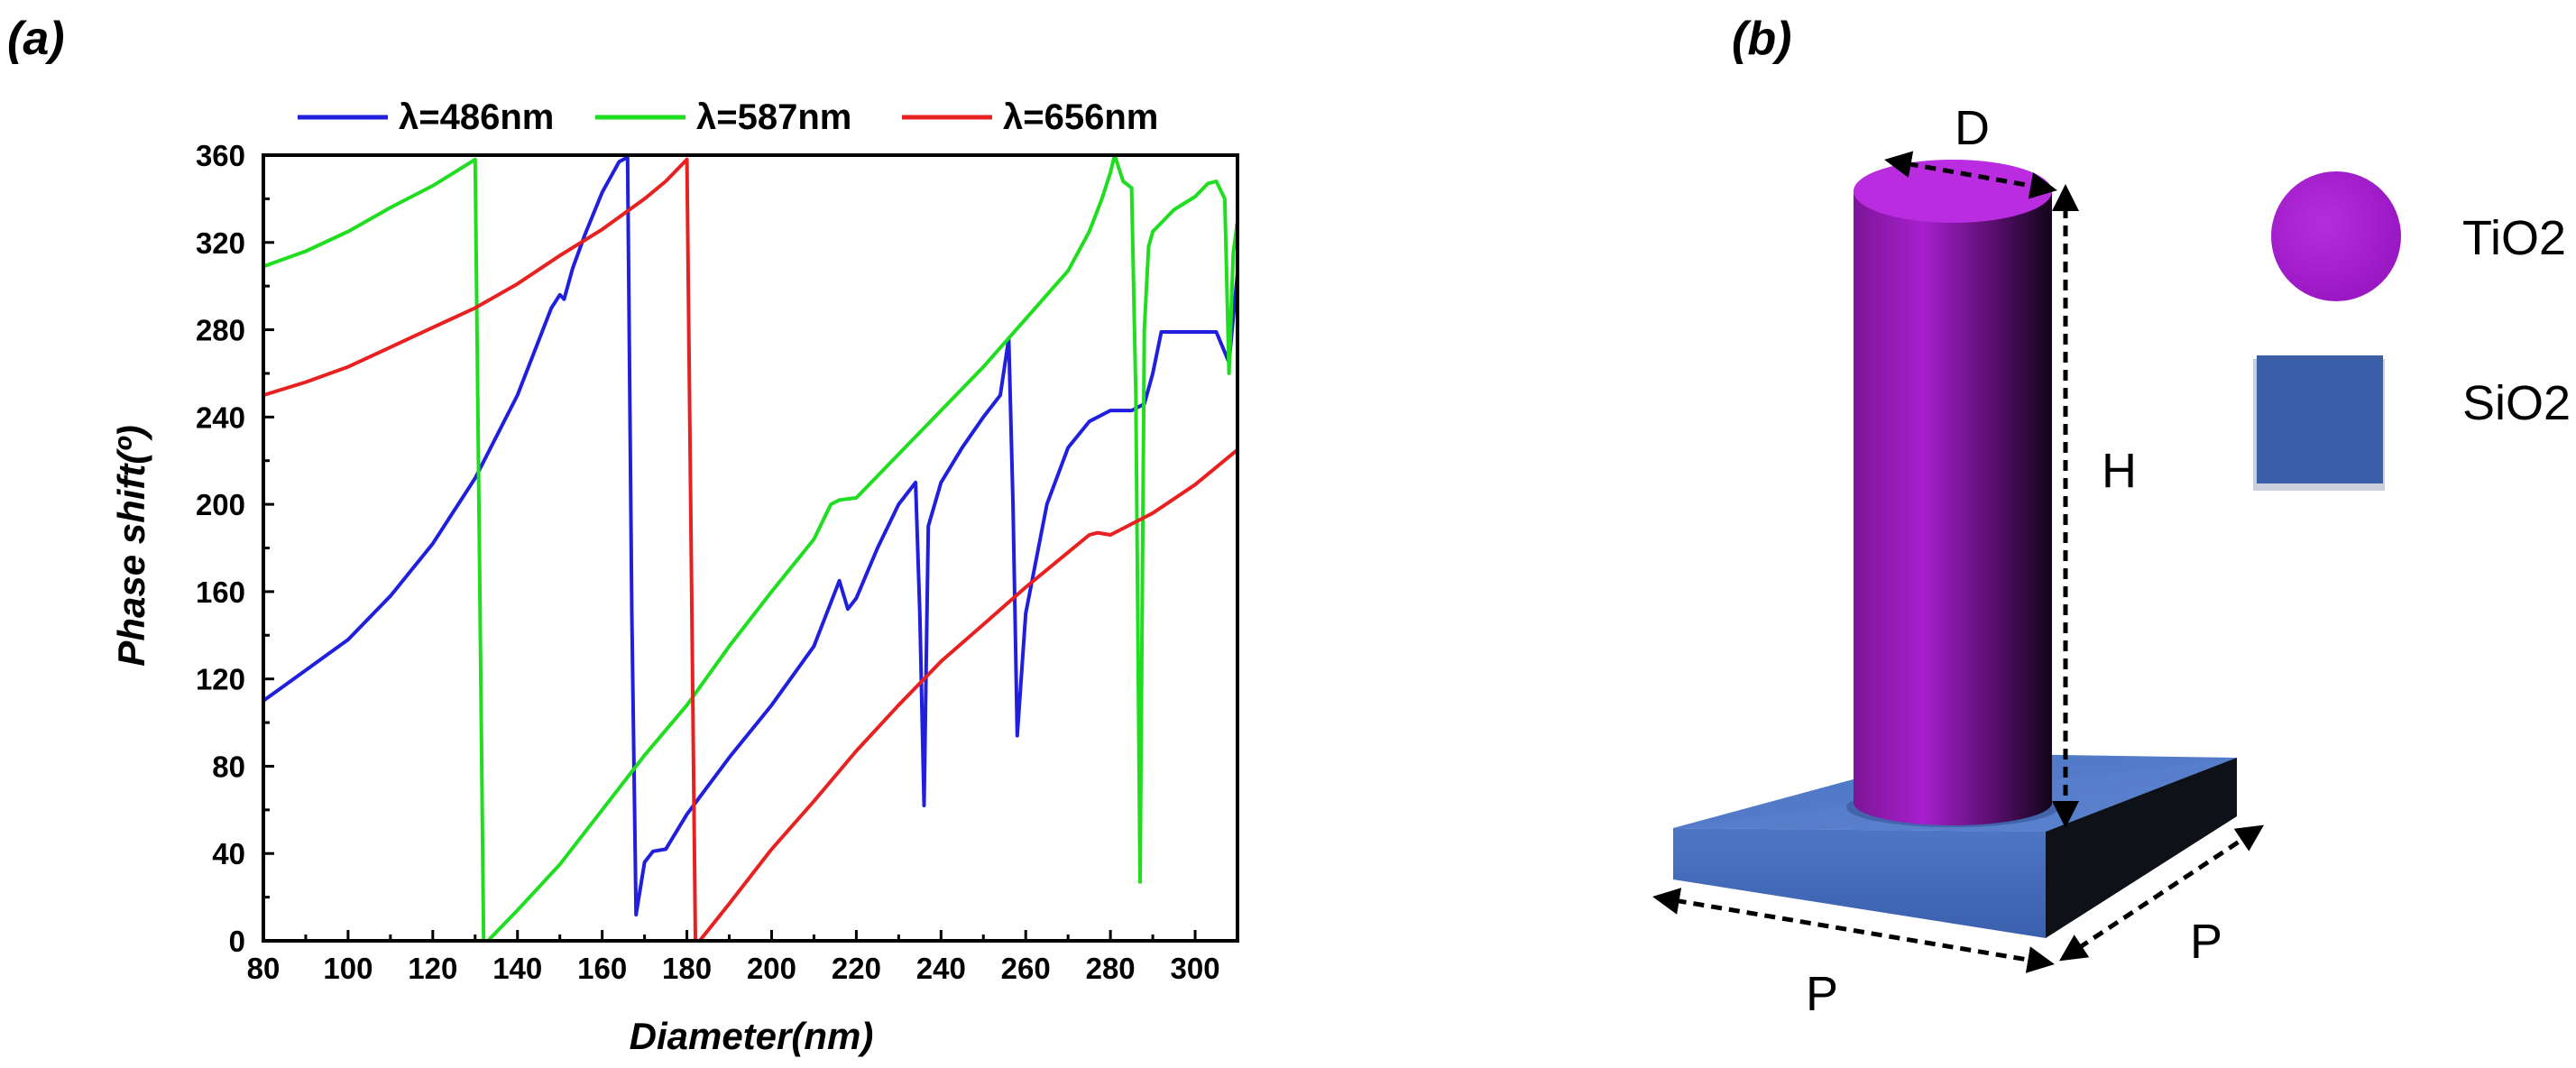 Image resolution: width=2576 pixels, height=1068 pixels. I want to click on y-tick-label: 0, so click(237, 941).